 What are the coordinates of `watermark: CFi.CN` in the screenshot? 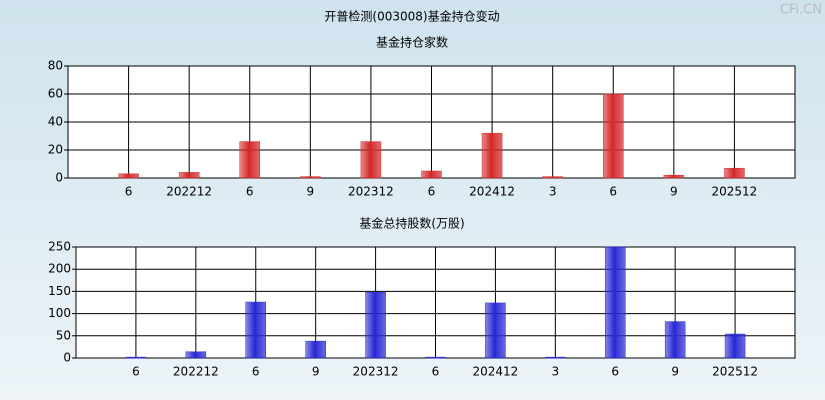 It's located at (801, 10).